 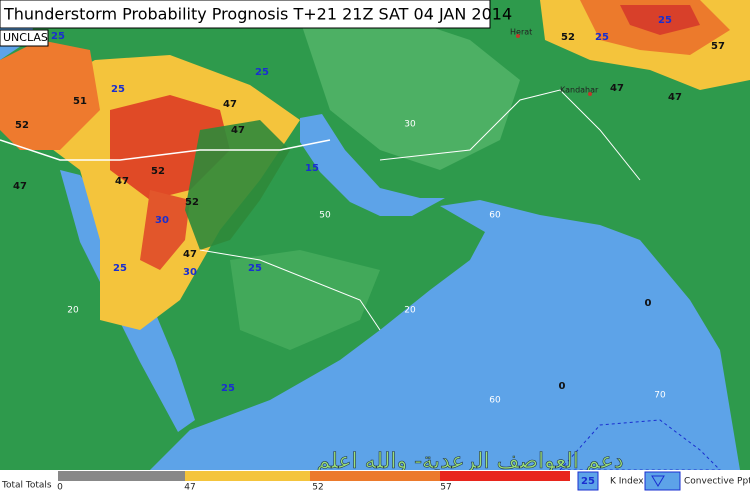 I want to click on scale-tick-label: 57, so click(x=445, y=488).